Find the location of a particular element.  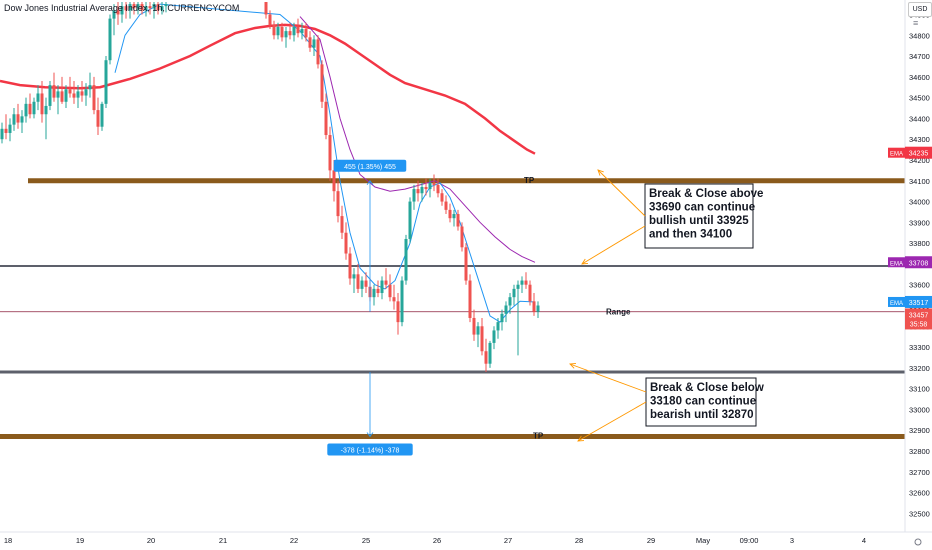

price-badge-last-value: 33457 is located at coordinates (919, 315).